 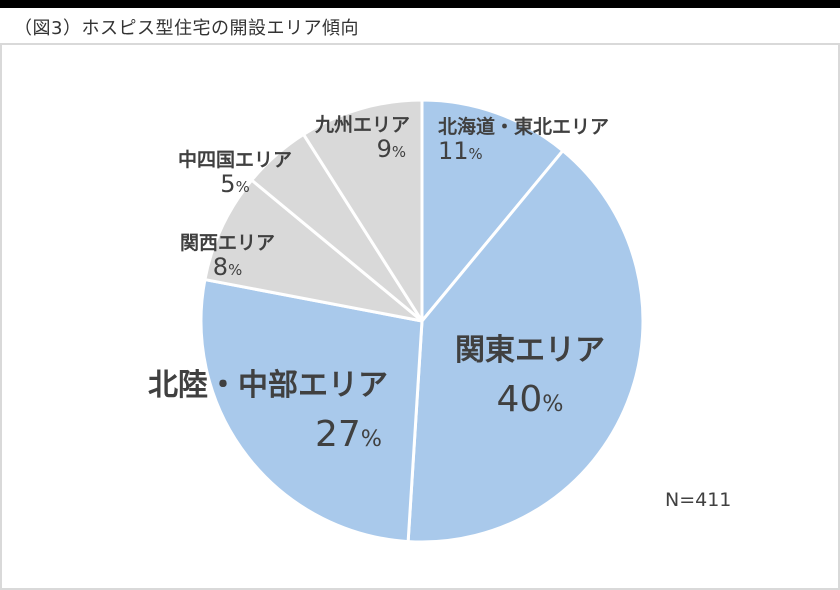 What do you see at coordinates (186, 28) in the screenshot?
I see `chart-title: （図3）ホスピス型住宅の開設エリア傾向` at bounding box center [186, 28].